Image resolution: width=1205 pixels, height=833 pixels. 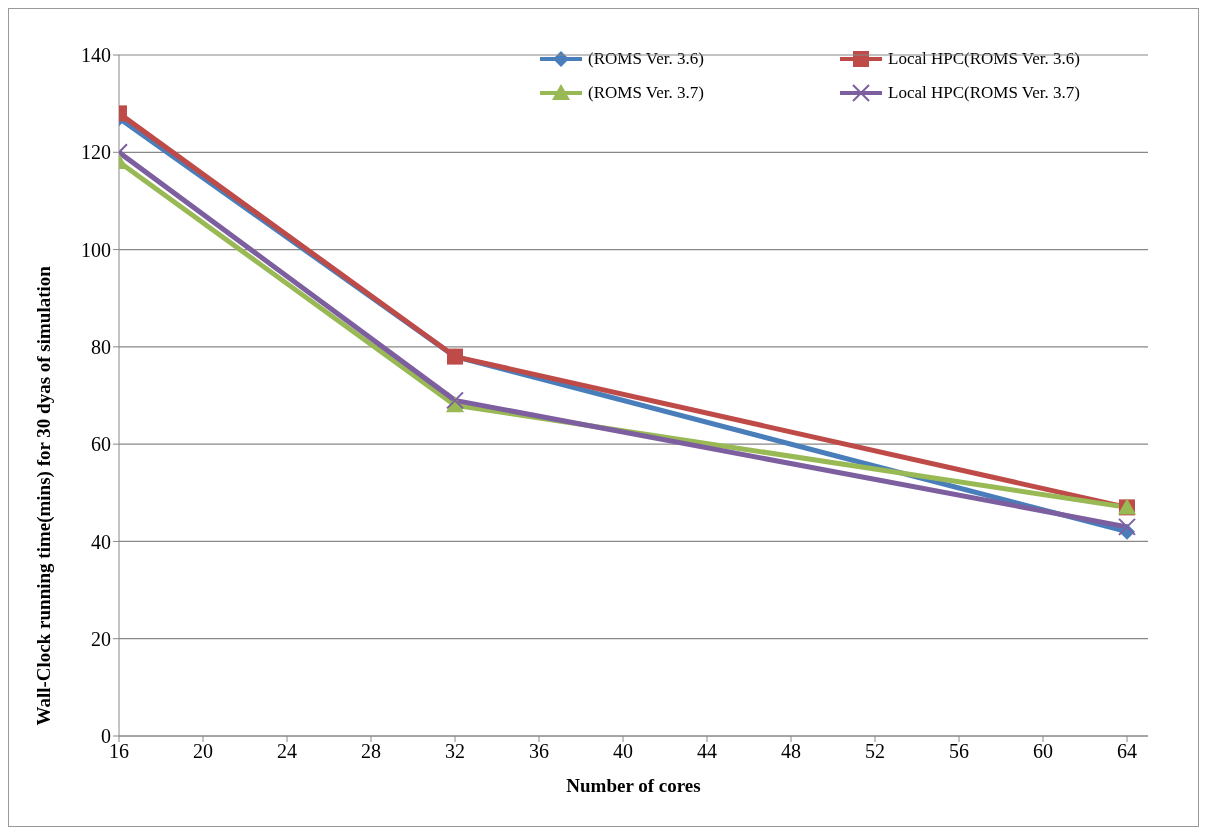 I want to click on x-tick-label: 44, so click(x=707, y=751).